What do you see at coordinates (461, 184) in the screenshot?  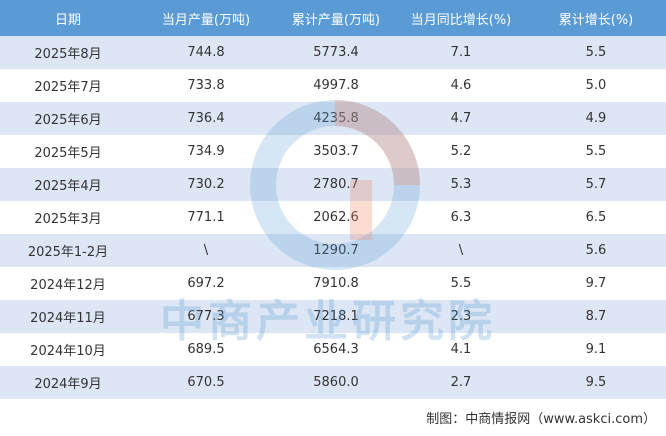 I see `table-cell: 5.3` at bounding box center [461, 184].